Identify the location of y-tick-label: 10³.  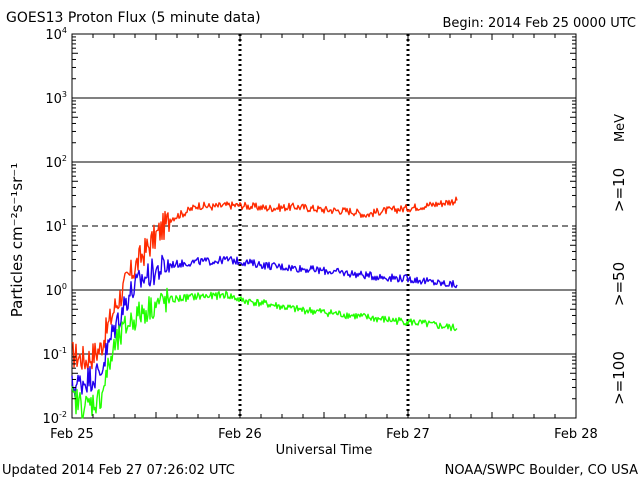
(56, 98).